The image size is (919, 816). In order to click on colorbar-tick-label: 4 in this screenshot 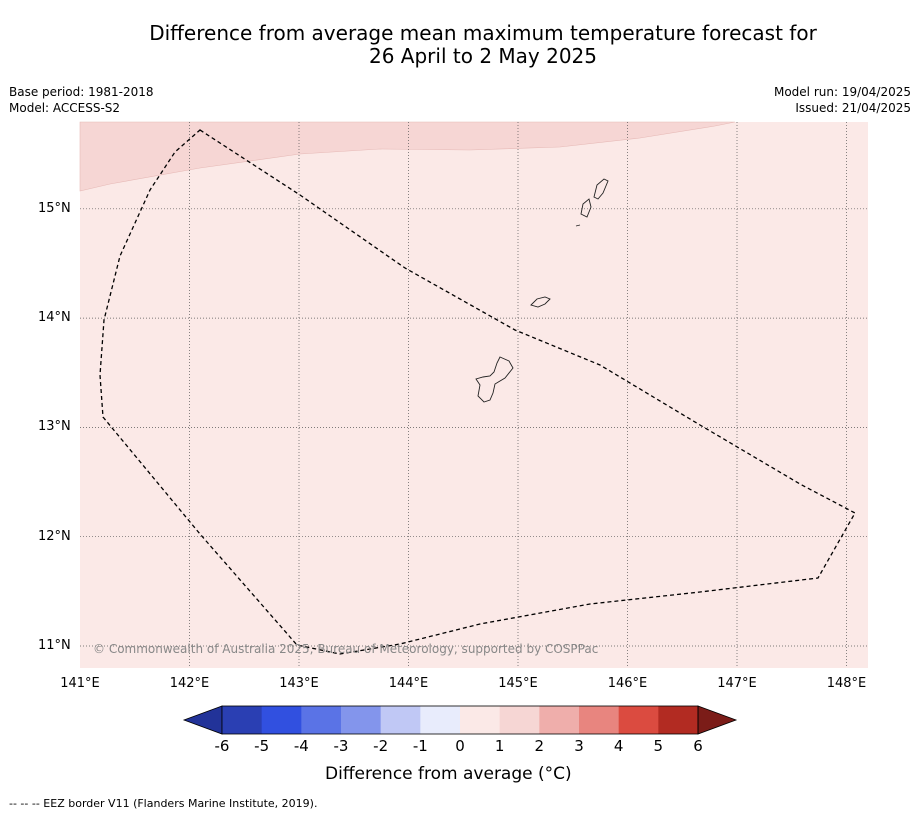, I will do `click(618, 746)`.